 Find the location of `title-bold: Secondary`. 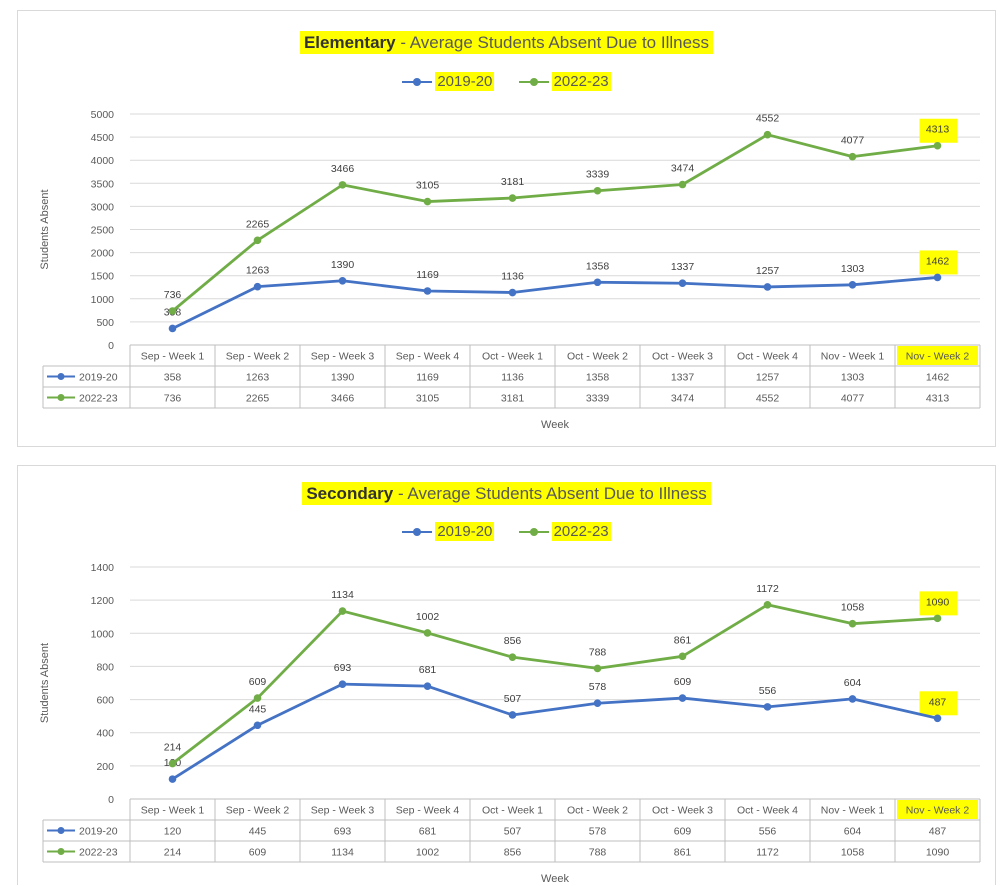

title-bold: Secondary is located at coordinates (350, 493).